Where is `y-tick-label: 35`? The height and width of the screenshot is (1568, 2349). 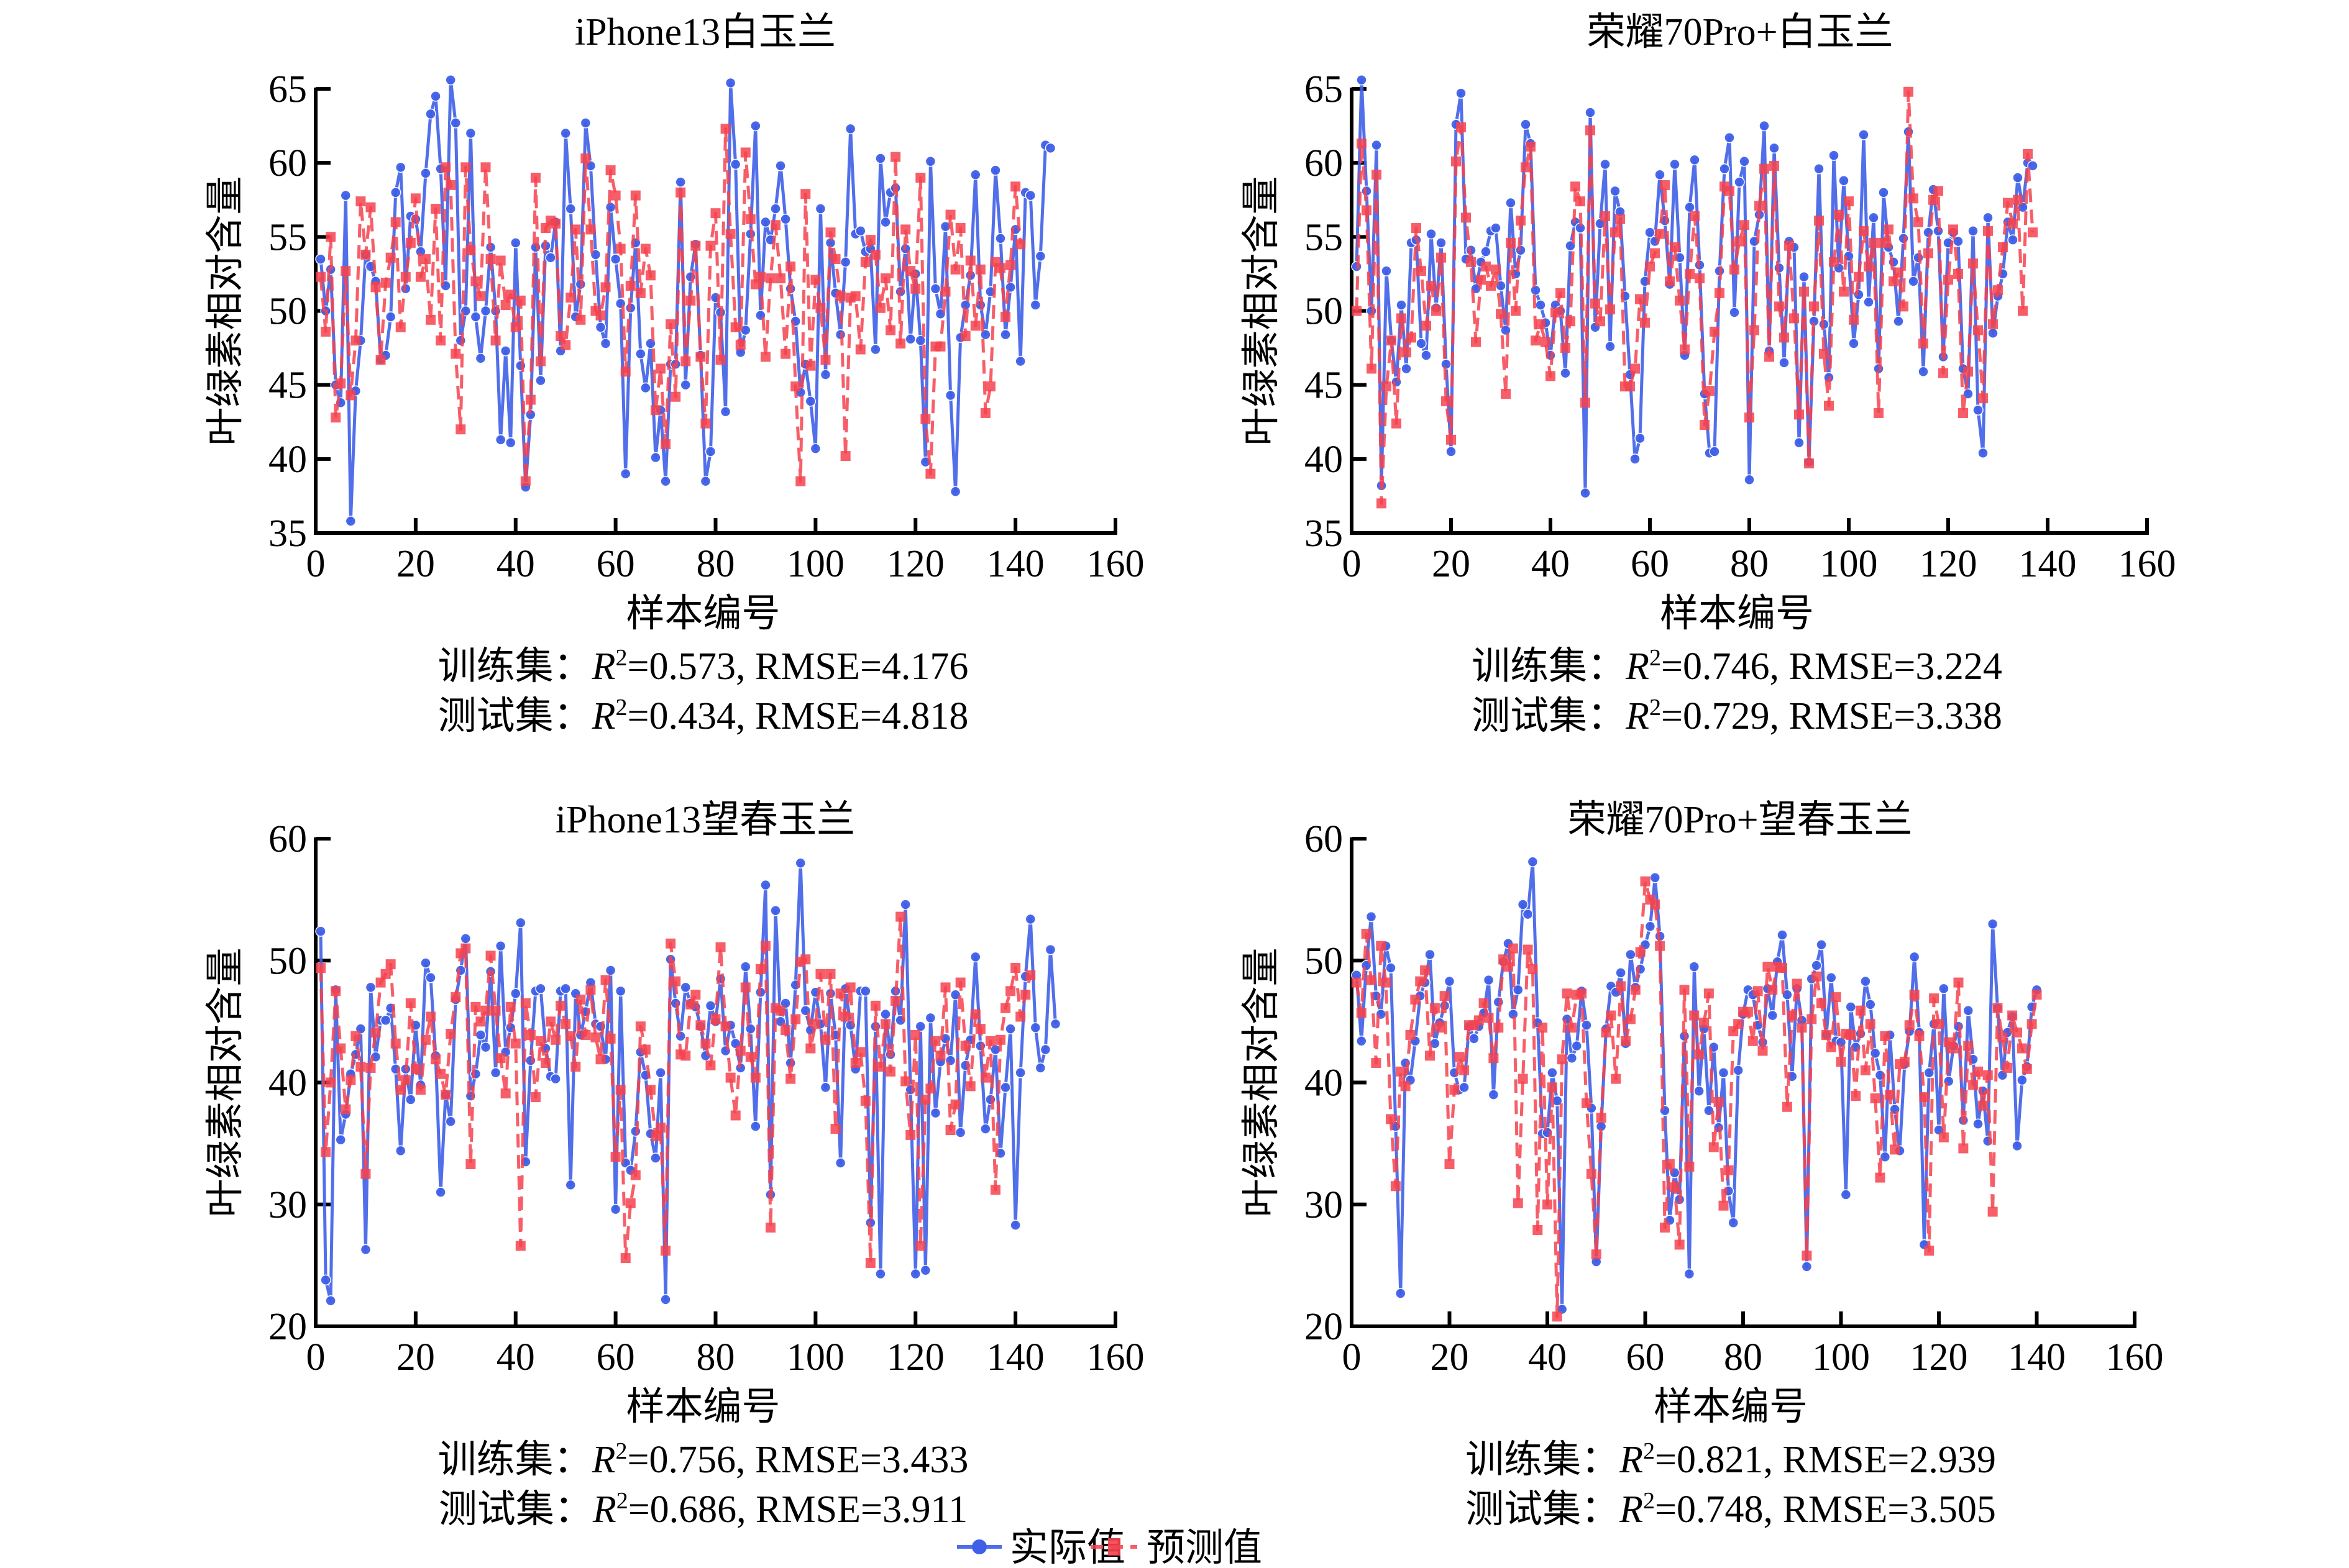 y-tick-label: 35 is located at coordinates (1323, 534).